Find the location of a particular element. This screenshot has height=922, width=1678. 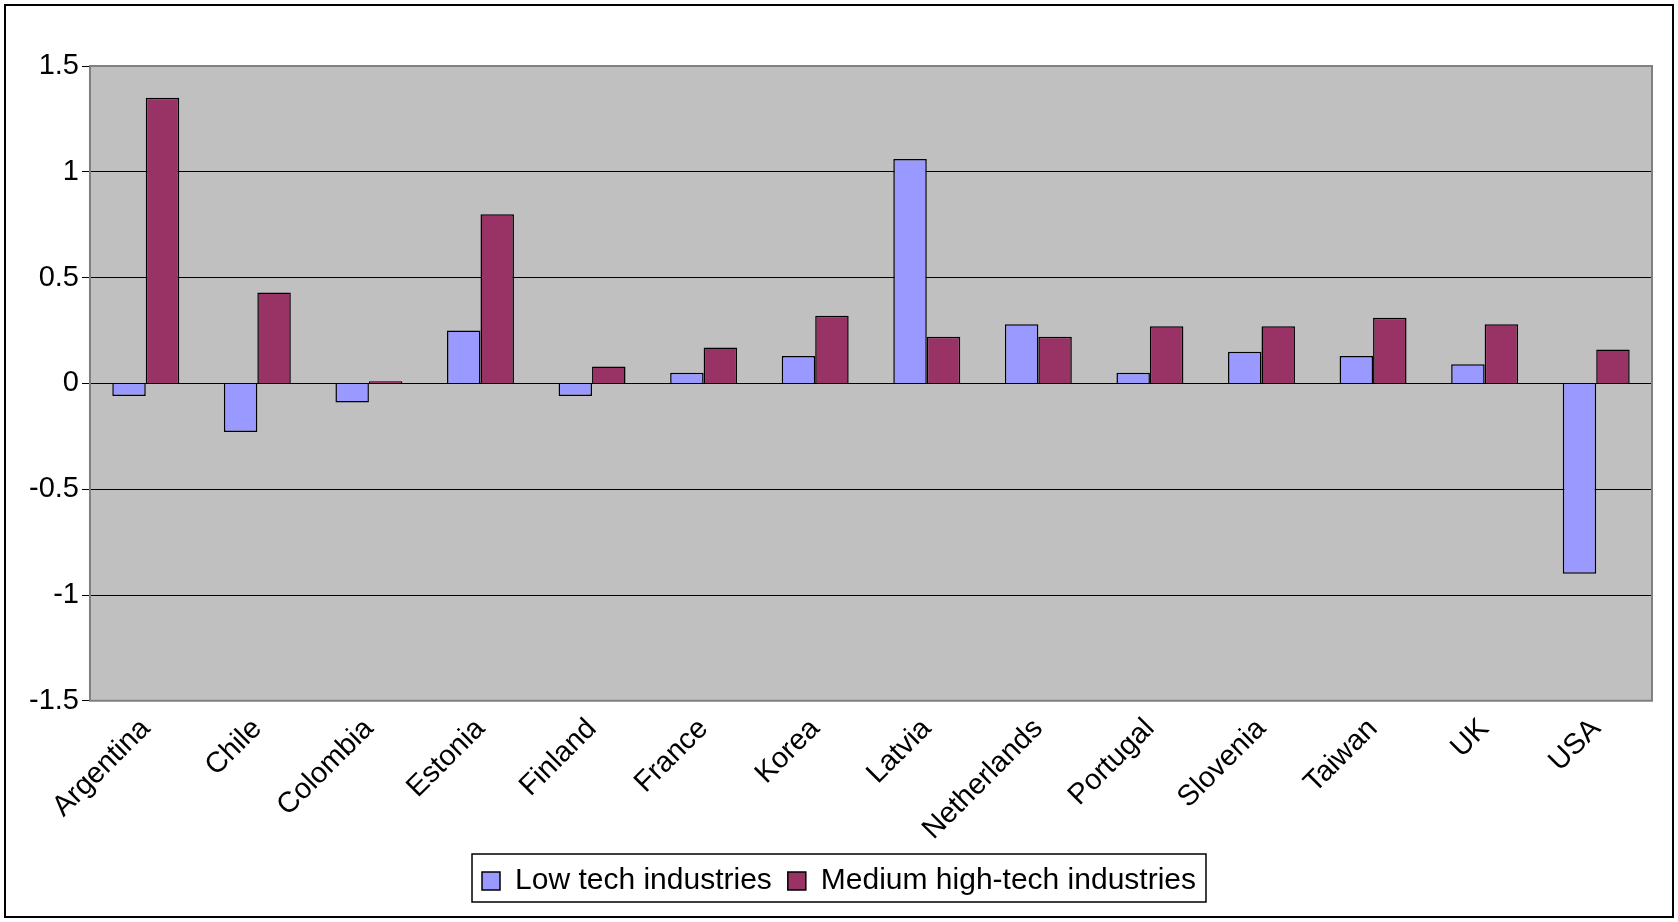

y-tick-label: -1 is located at coordinates (66, 593).